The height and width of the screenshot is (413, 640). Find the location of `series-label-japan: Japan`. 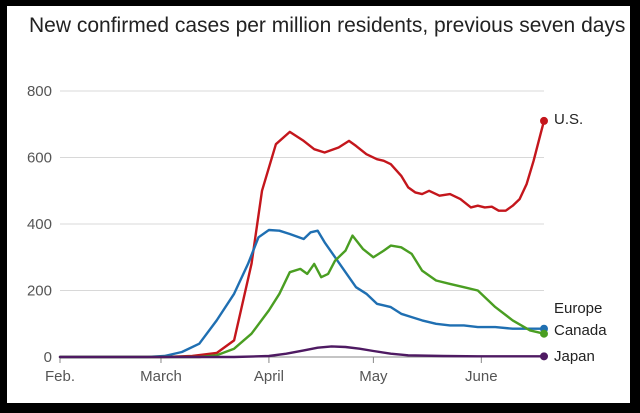

series-label-japan: Japan is located at coordinates (574, 356).